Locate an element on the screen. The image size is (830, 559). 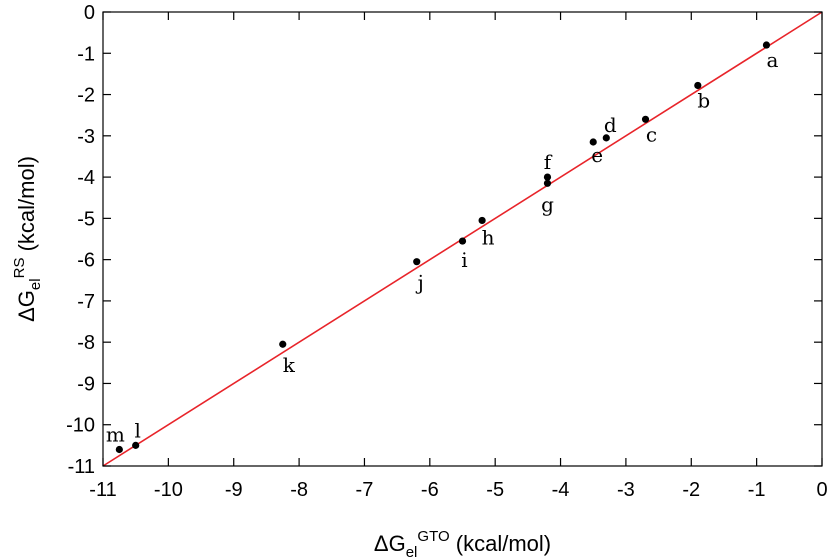
data-point-b is located at coordinates (698, 85).